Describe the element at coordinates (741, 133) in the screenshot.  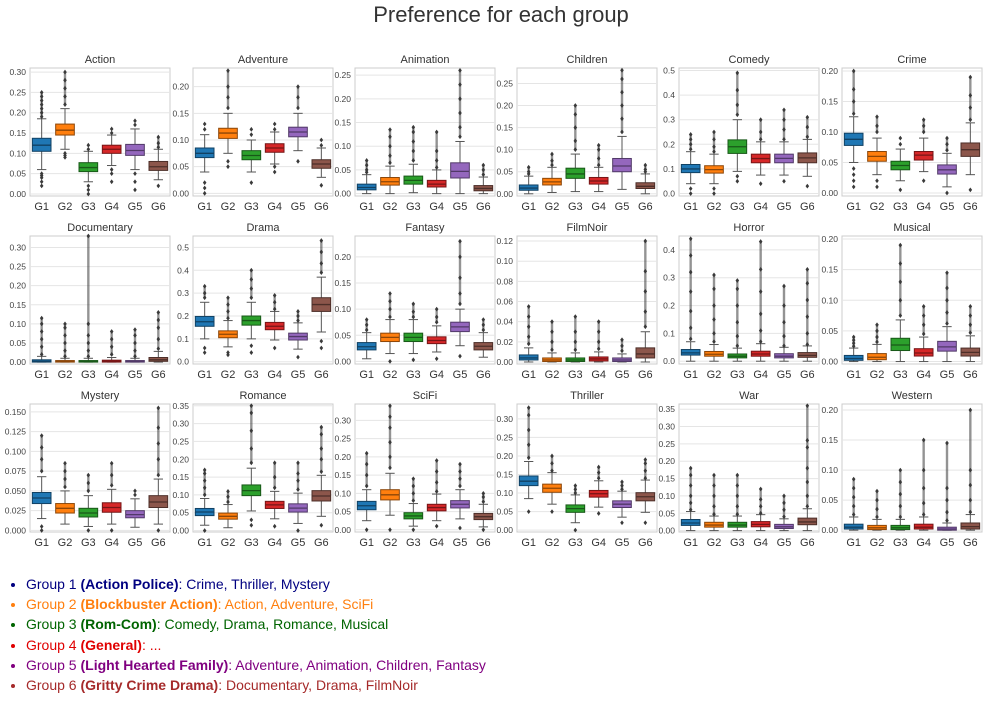
I see `subplot-comedy: 0.0 0.1 0.2 0.3 0.4 0.5 Comedy G1 G2 G3 G4 G5 G6` at that location.